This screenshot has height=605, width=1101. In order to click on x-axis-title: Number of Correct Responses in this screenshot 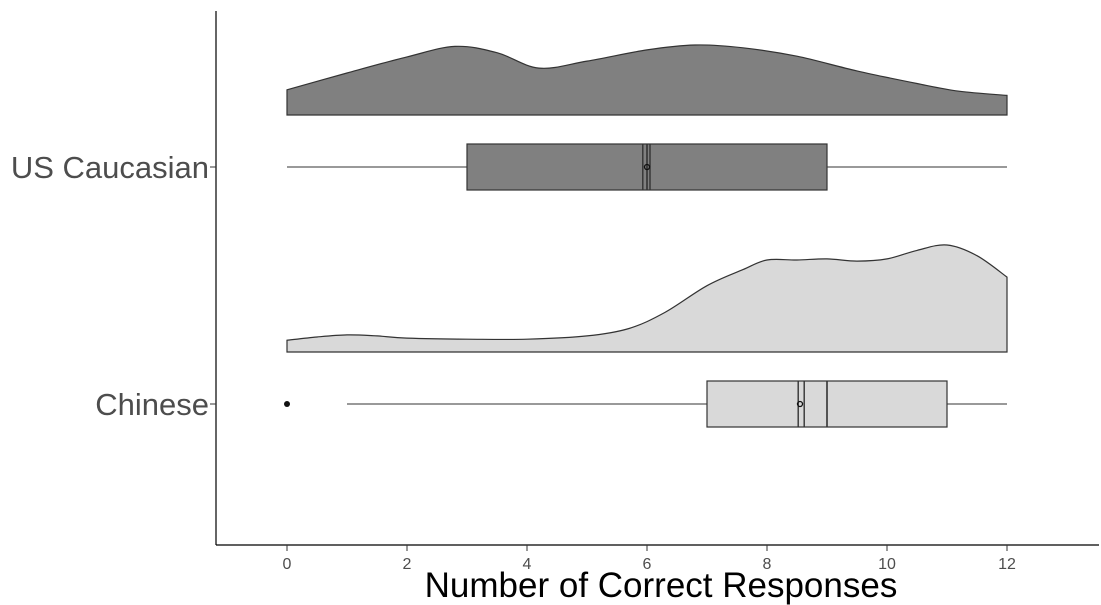, I will do `click(661, 585)`.